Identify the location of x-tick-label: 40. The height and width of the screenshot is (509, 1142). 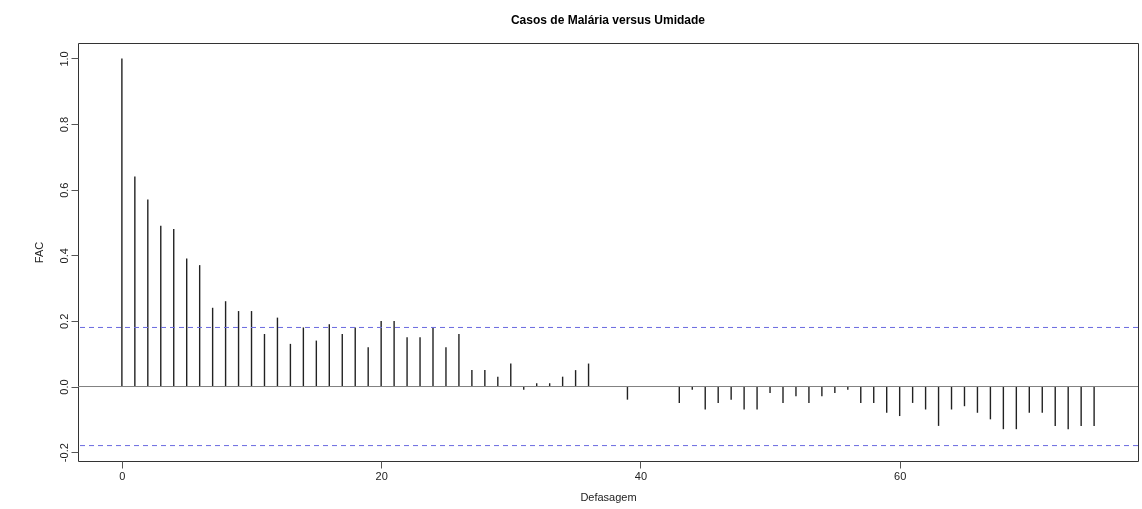
(641, 475).